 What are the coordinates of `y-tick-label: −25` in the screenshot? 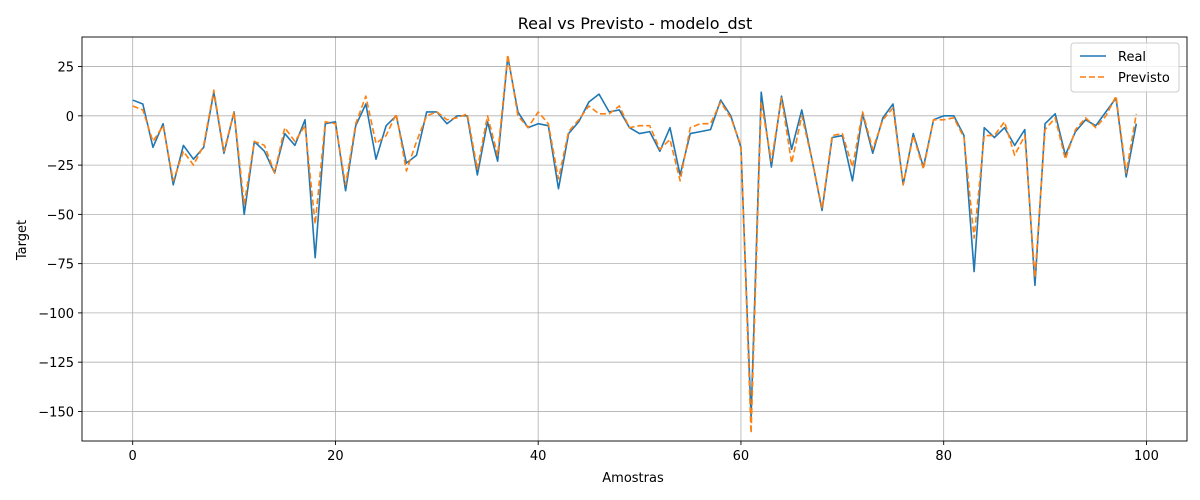 It's located at (60, 166).